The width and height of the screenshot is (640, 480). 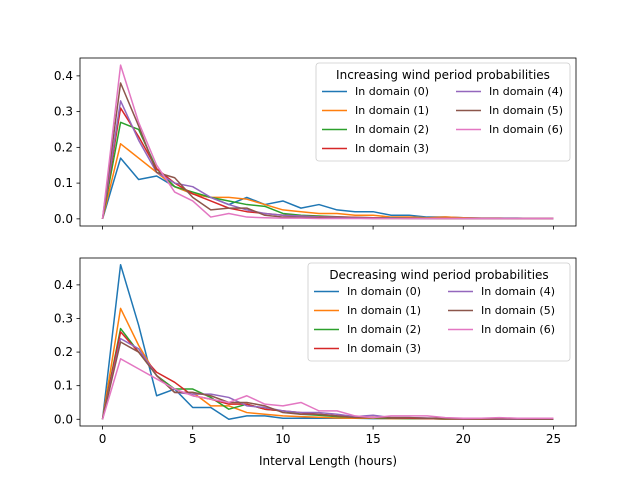 What do you see at coordinates (328, 228) in the screenshot?
I see `x-axis` at bounding box center [328, 228].